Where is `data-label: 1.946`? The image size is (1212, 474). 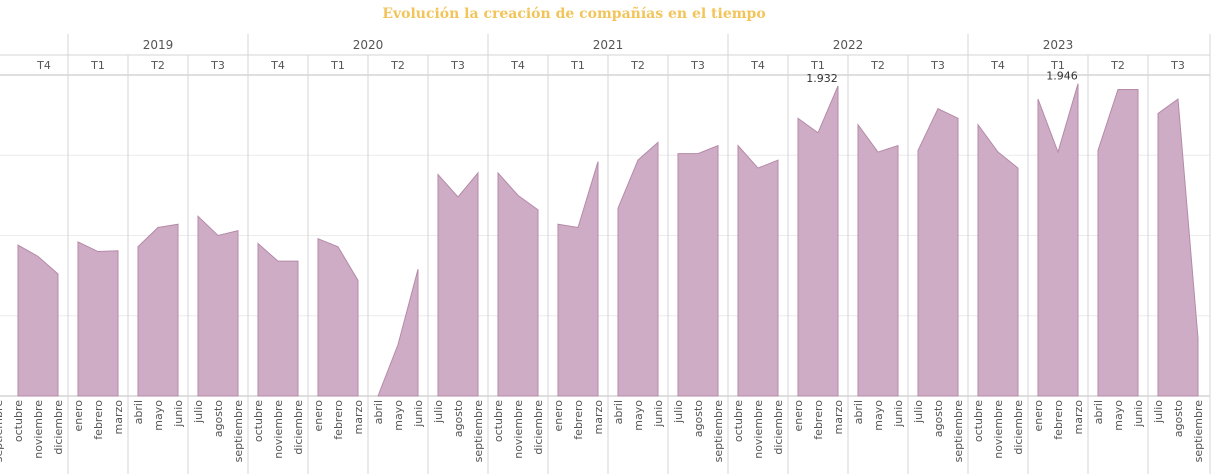
data-label: 1.946 is located at coordinates (1062, 76).